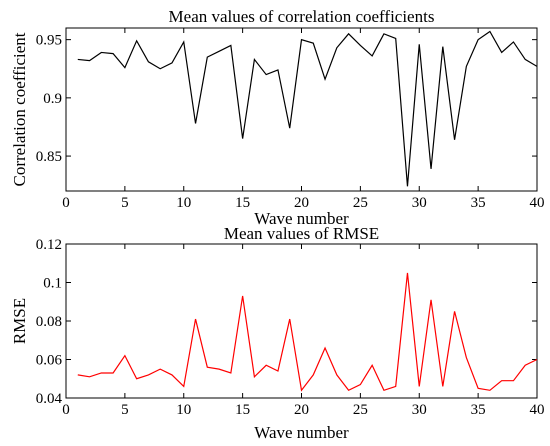 Image resolution: width=550 pixels, height=446 pixels. I want to click on corr-x-tick-label: 35, so click(478, 203).